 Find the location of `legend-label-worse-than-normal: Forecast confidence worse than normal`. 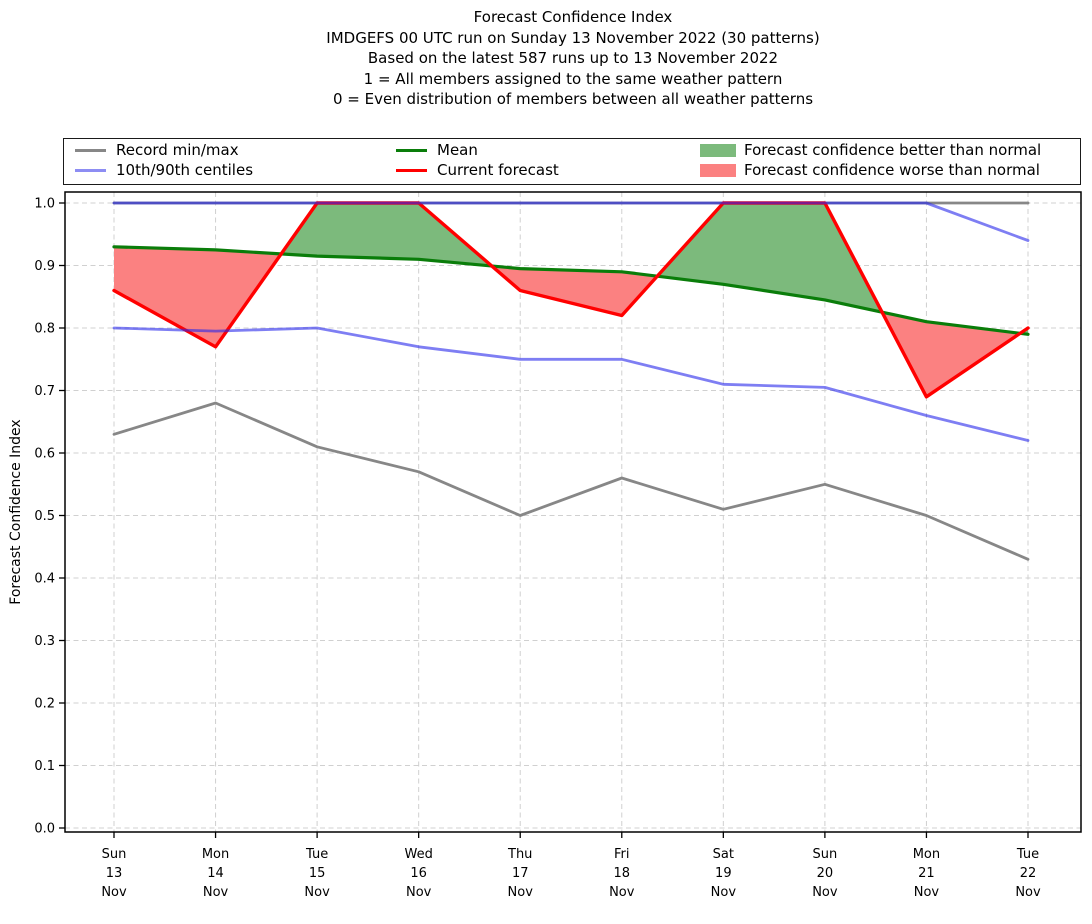

legend-label-worse-than-normal: Forecast confidence worse than normal is located at coordinates (892, 170).